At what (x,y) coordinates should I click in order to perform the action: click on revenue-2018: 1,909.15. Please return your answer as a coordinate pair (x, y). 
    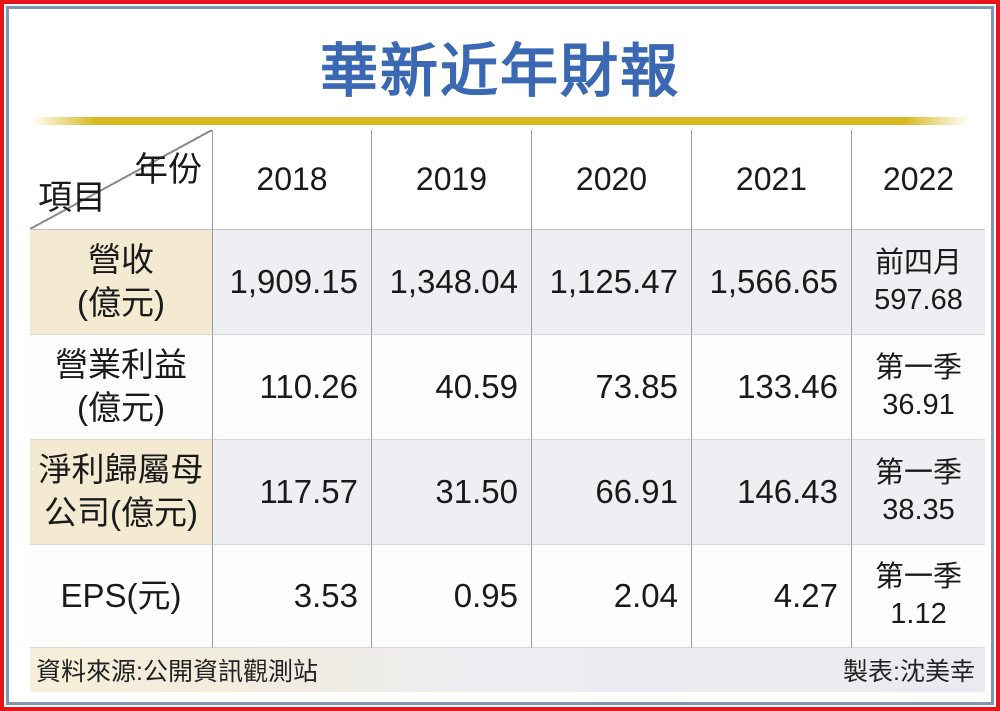
    Looking at the image, I should click on (292, 282).